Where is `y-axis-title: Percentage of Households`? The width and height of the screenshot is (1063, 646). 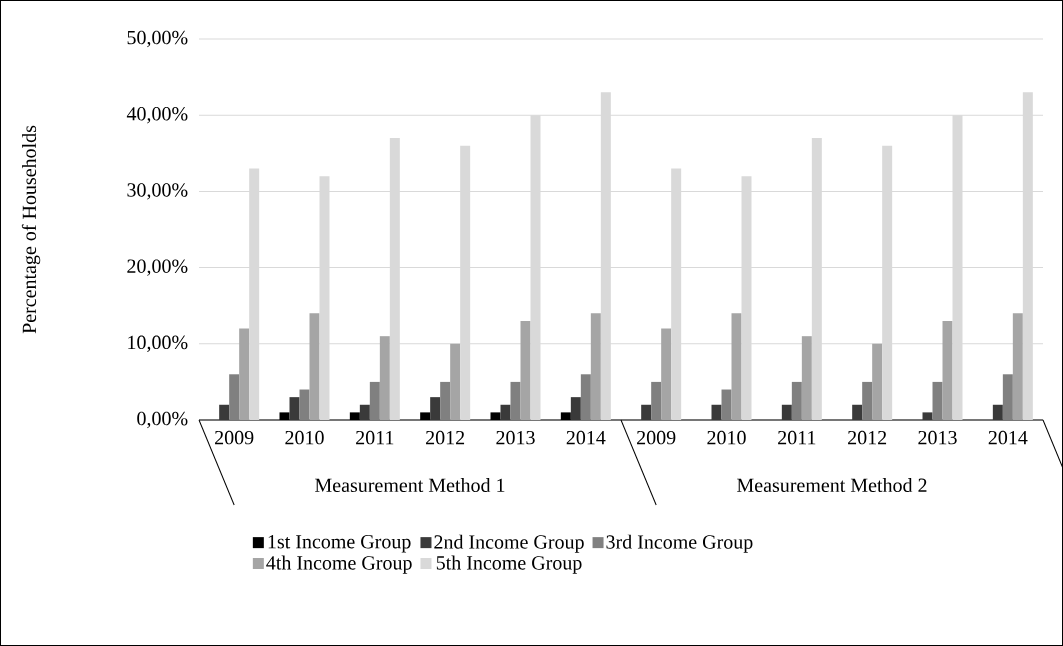 y-axis-title: Percentage of Households is located at coordinates (31, 229).